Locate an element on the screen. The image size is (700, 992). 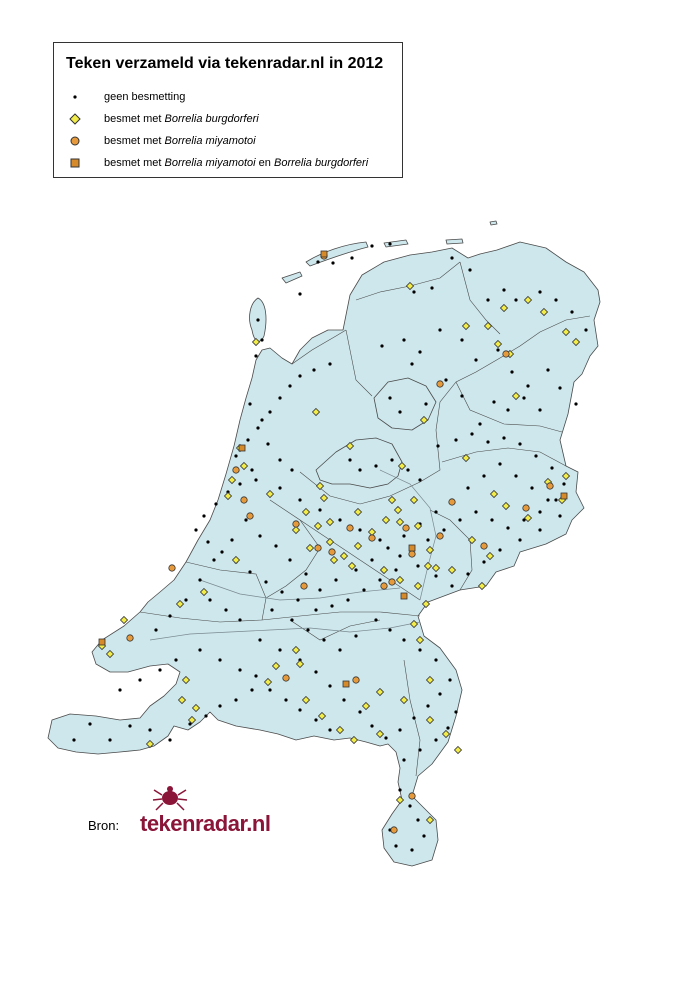
species-name: Borrelia miyamotoi is located at coordinates (210, 141).